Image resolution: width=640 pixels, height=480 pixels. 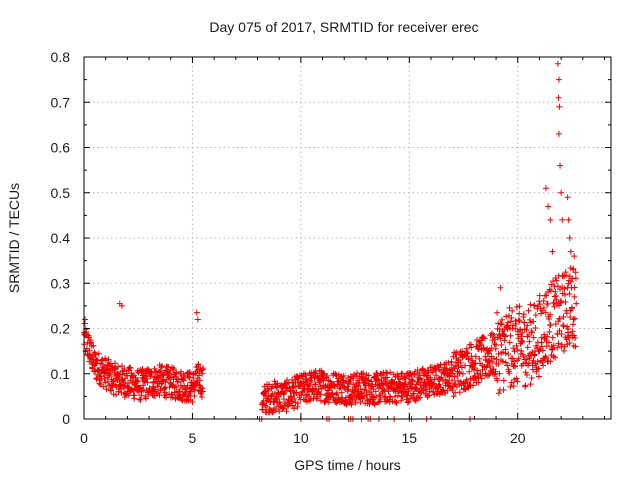 What do you see at coordinates (61, 57) in the screenshot?
I see `y-tick-label: 0.8` at bounding box center [61, 57].